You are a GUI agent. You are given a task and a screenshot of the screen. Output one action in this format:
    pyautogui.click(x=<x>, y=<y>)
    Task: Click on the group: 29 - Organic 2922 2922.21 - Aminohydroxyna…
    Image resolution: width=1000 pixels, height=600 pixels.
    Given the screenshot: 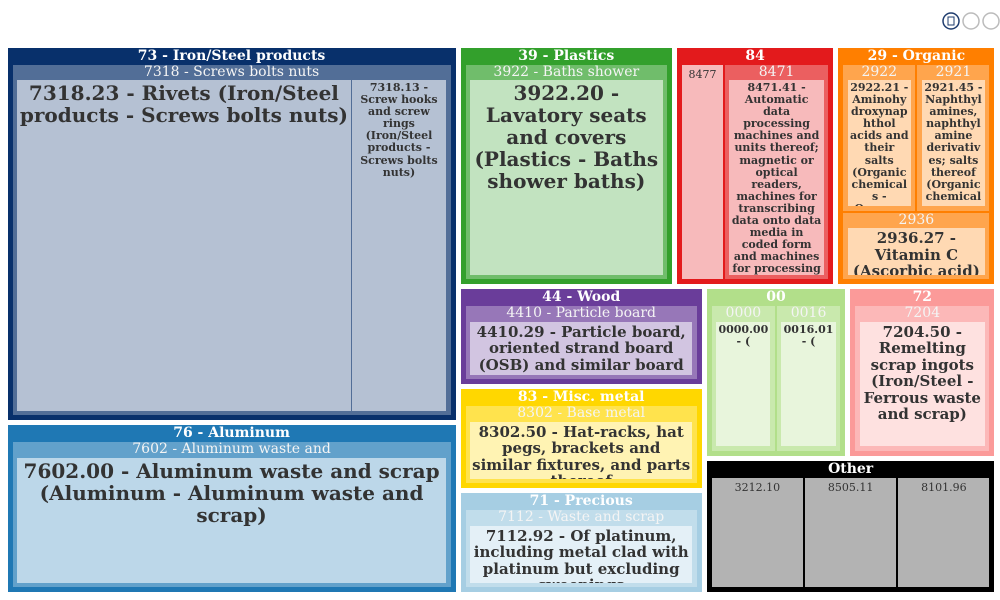 What is the action you would take?
    pyautogui.click(x=916, y=166)
    